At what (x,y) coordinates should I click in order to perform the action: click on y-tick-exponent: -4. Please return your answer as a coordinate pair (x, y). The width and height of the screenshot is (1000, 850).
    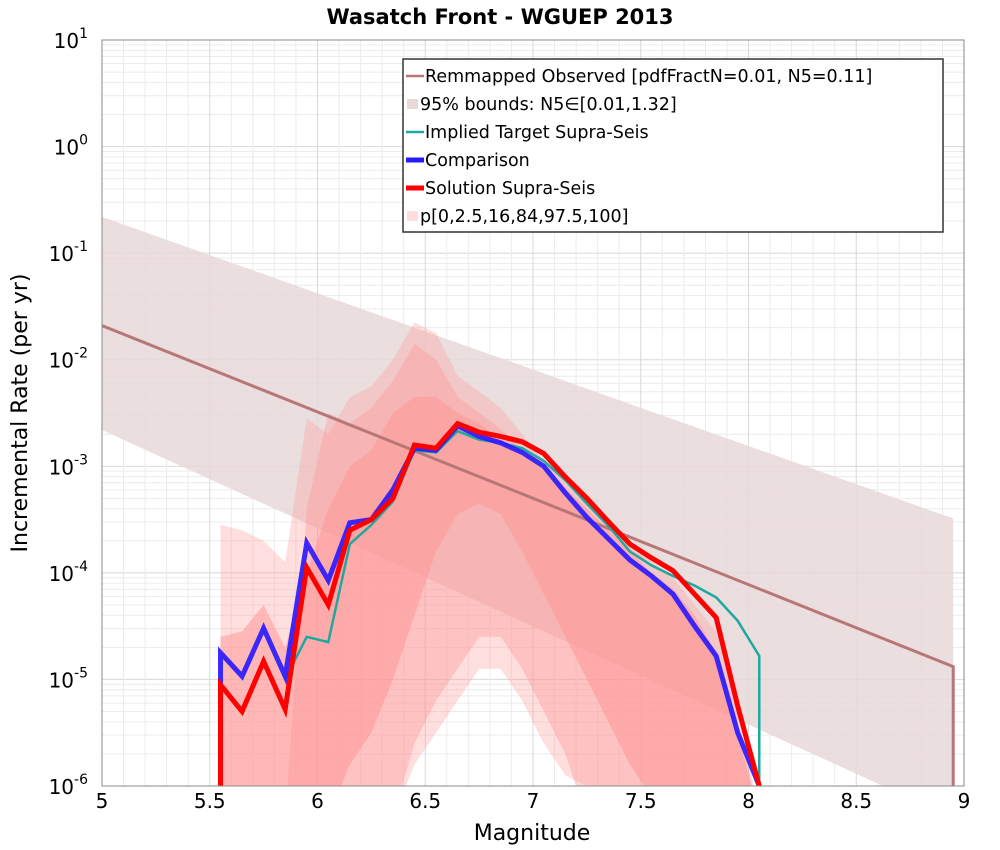
    Looking at the image, I should click on (81, 567).